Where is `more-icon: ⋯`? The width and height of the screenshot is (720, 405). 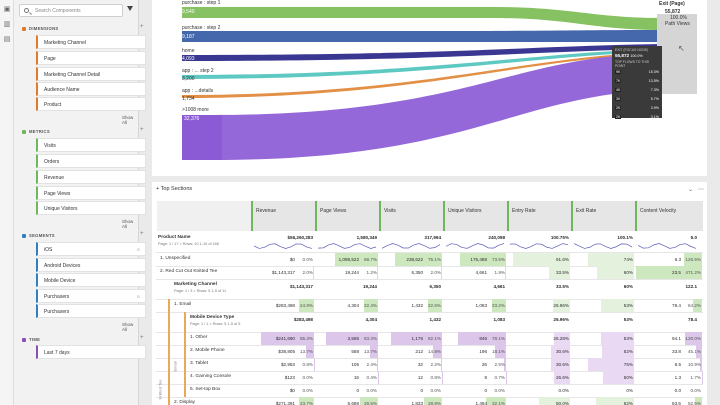 more-icon: ⋯ is located at coordinates (701, 190).